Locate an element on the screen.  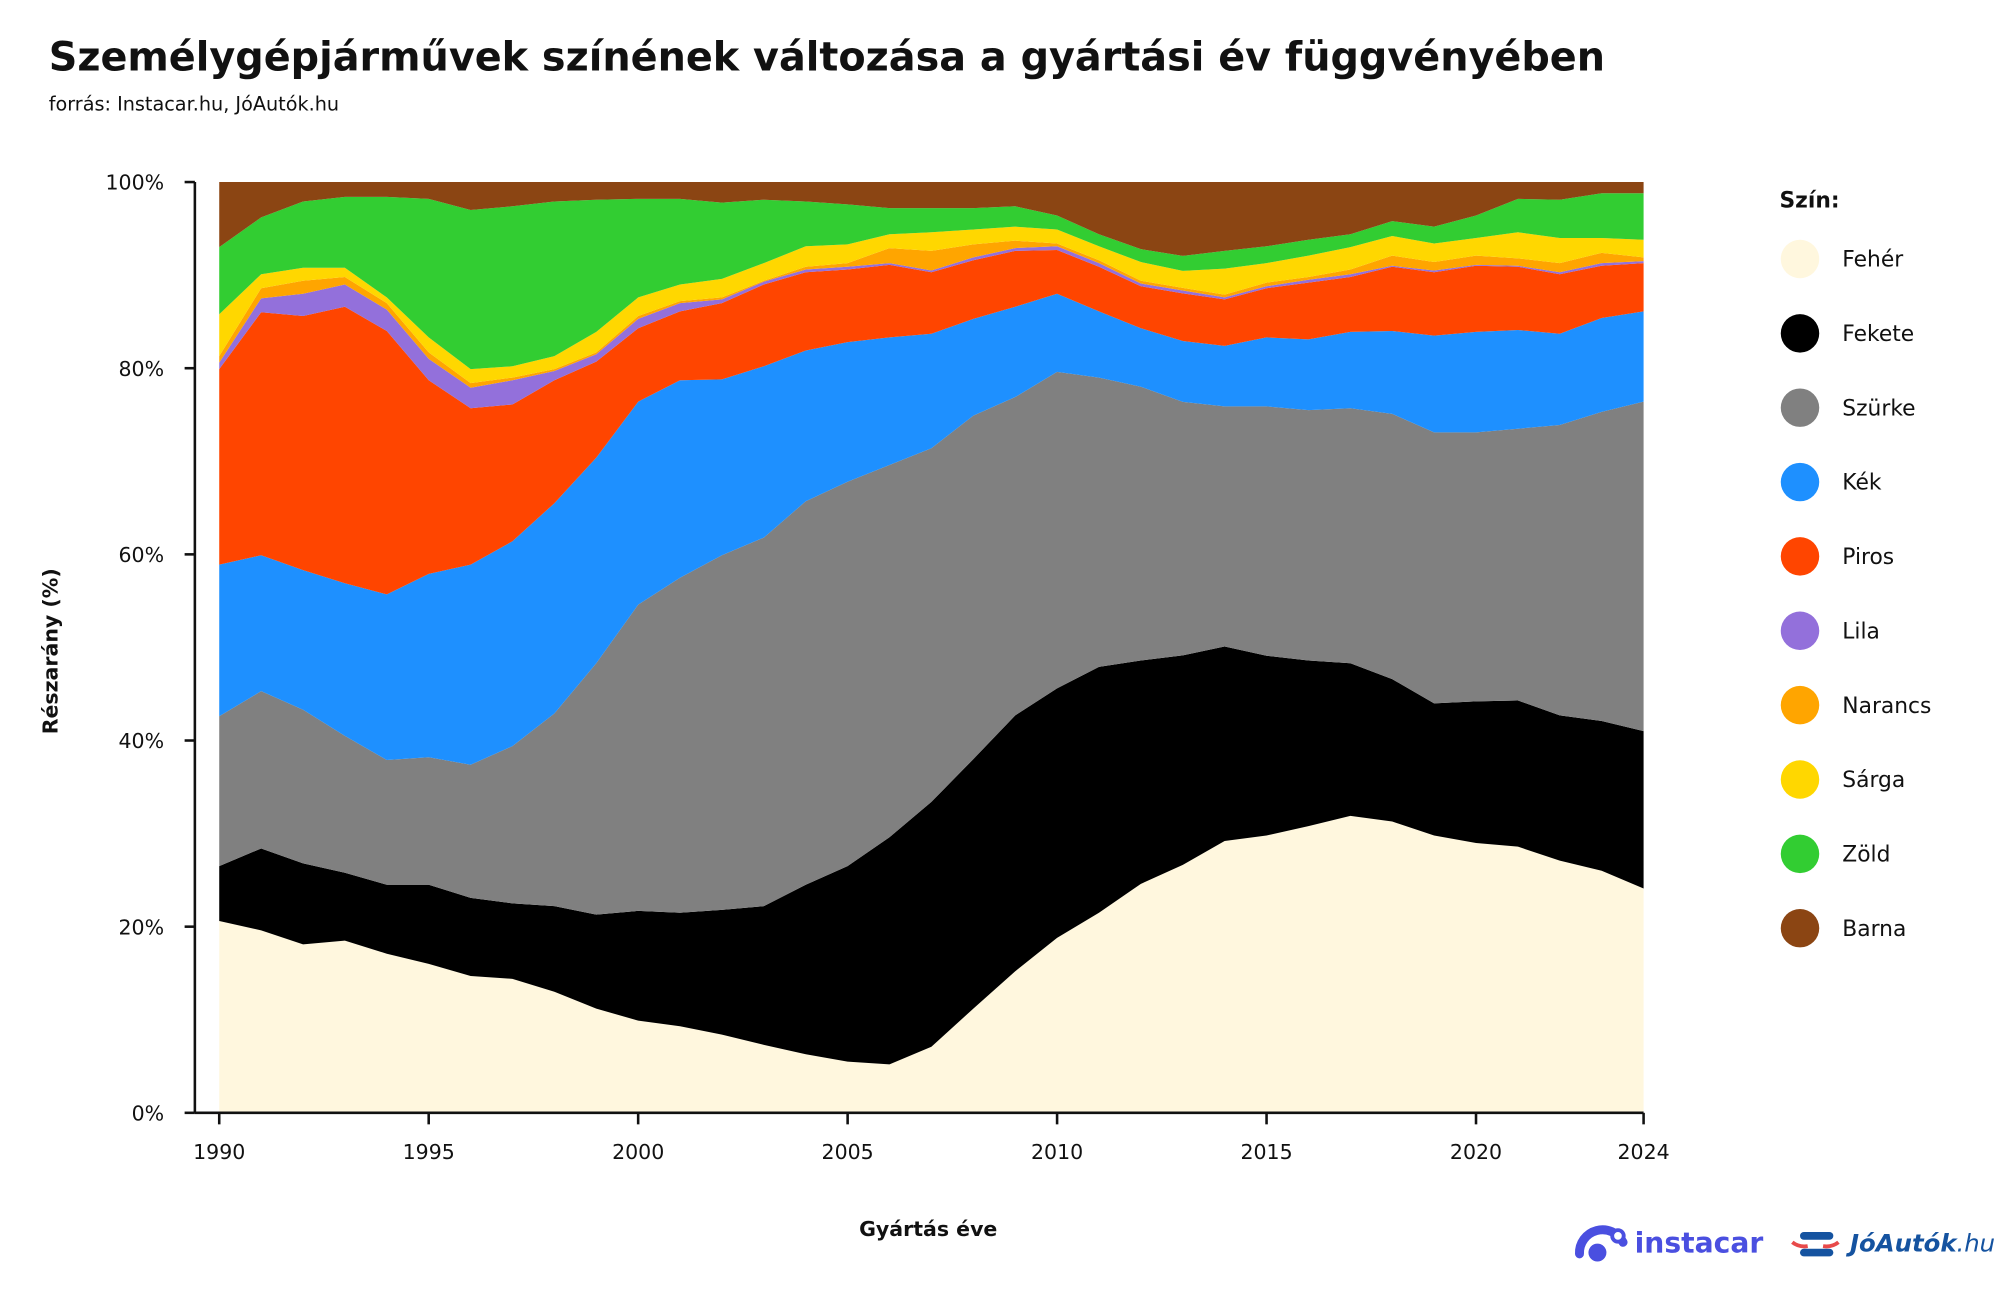
area-zöld is located at coordinates (931, 281).